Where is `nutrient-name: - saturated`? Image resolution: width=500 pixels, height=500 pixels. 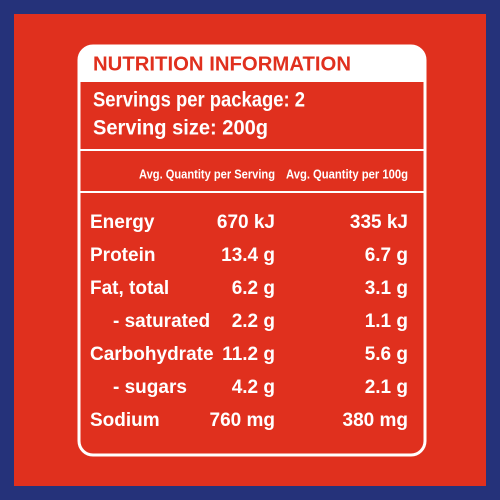
nutrient-name: - saturated is located at coordinates (161, 321).